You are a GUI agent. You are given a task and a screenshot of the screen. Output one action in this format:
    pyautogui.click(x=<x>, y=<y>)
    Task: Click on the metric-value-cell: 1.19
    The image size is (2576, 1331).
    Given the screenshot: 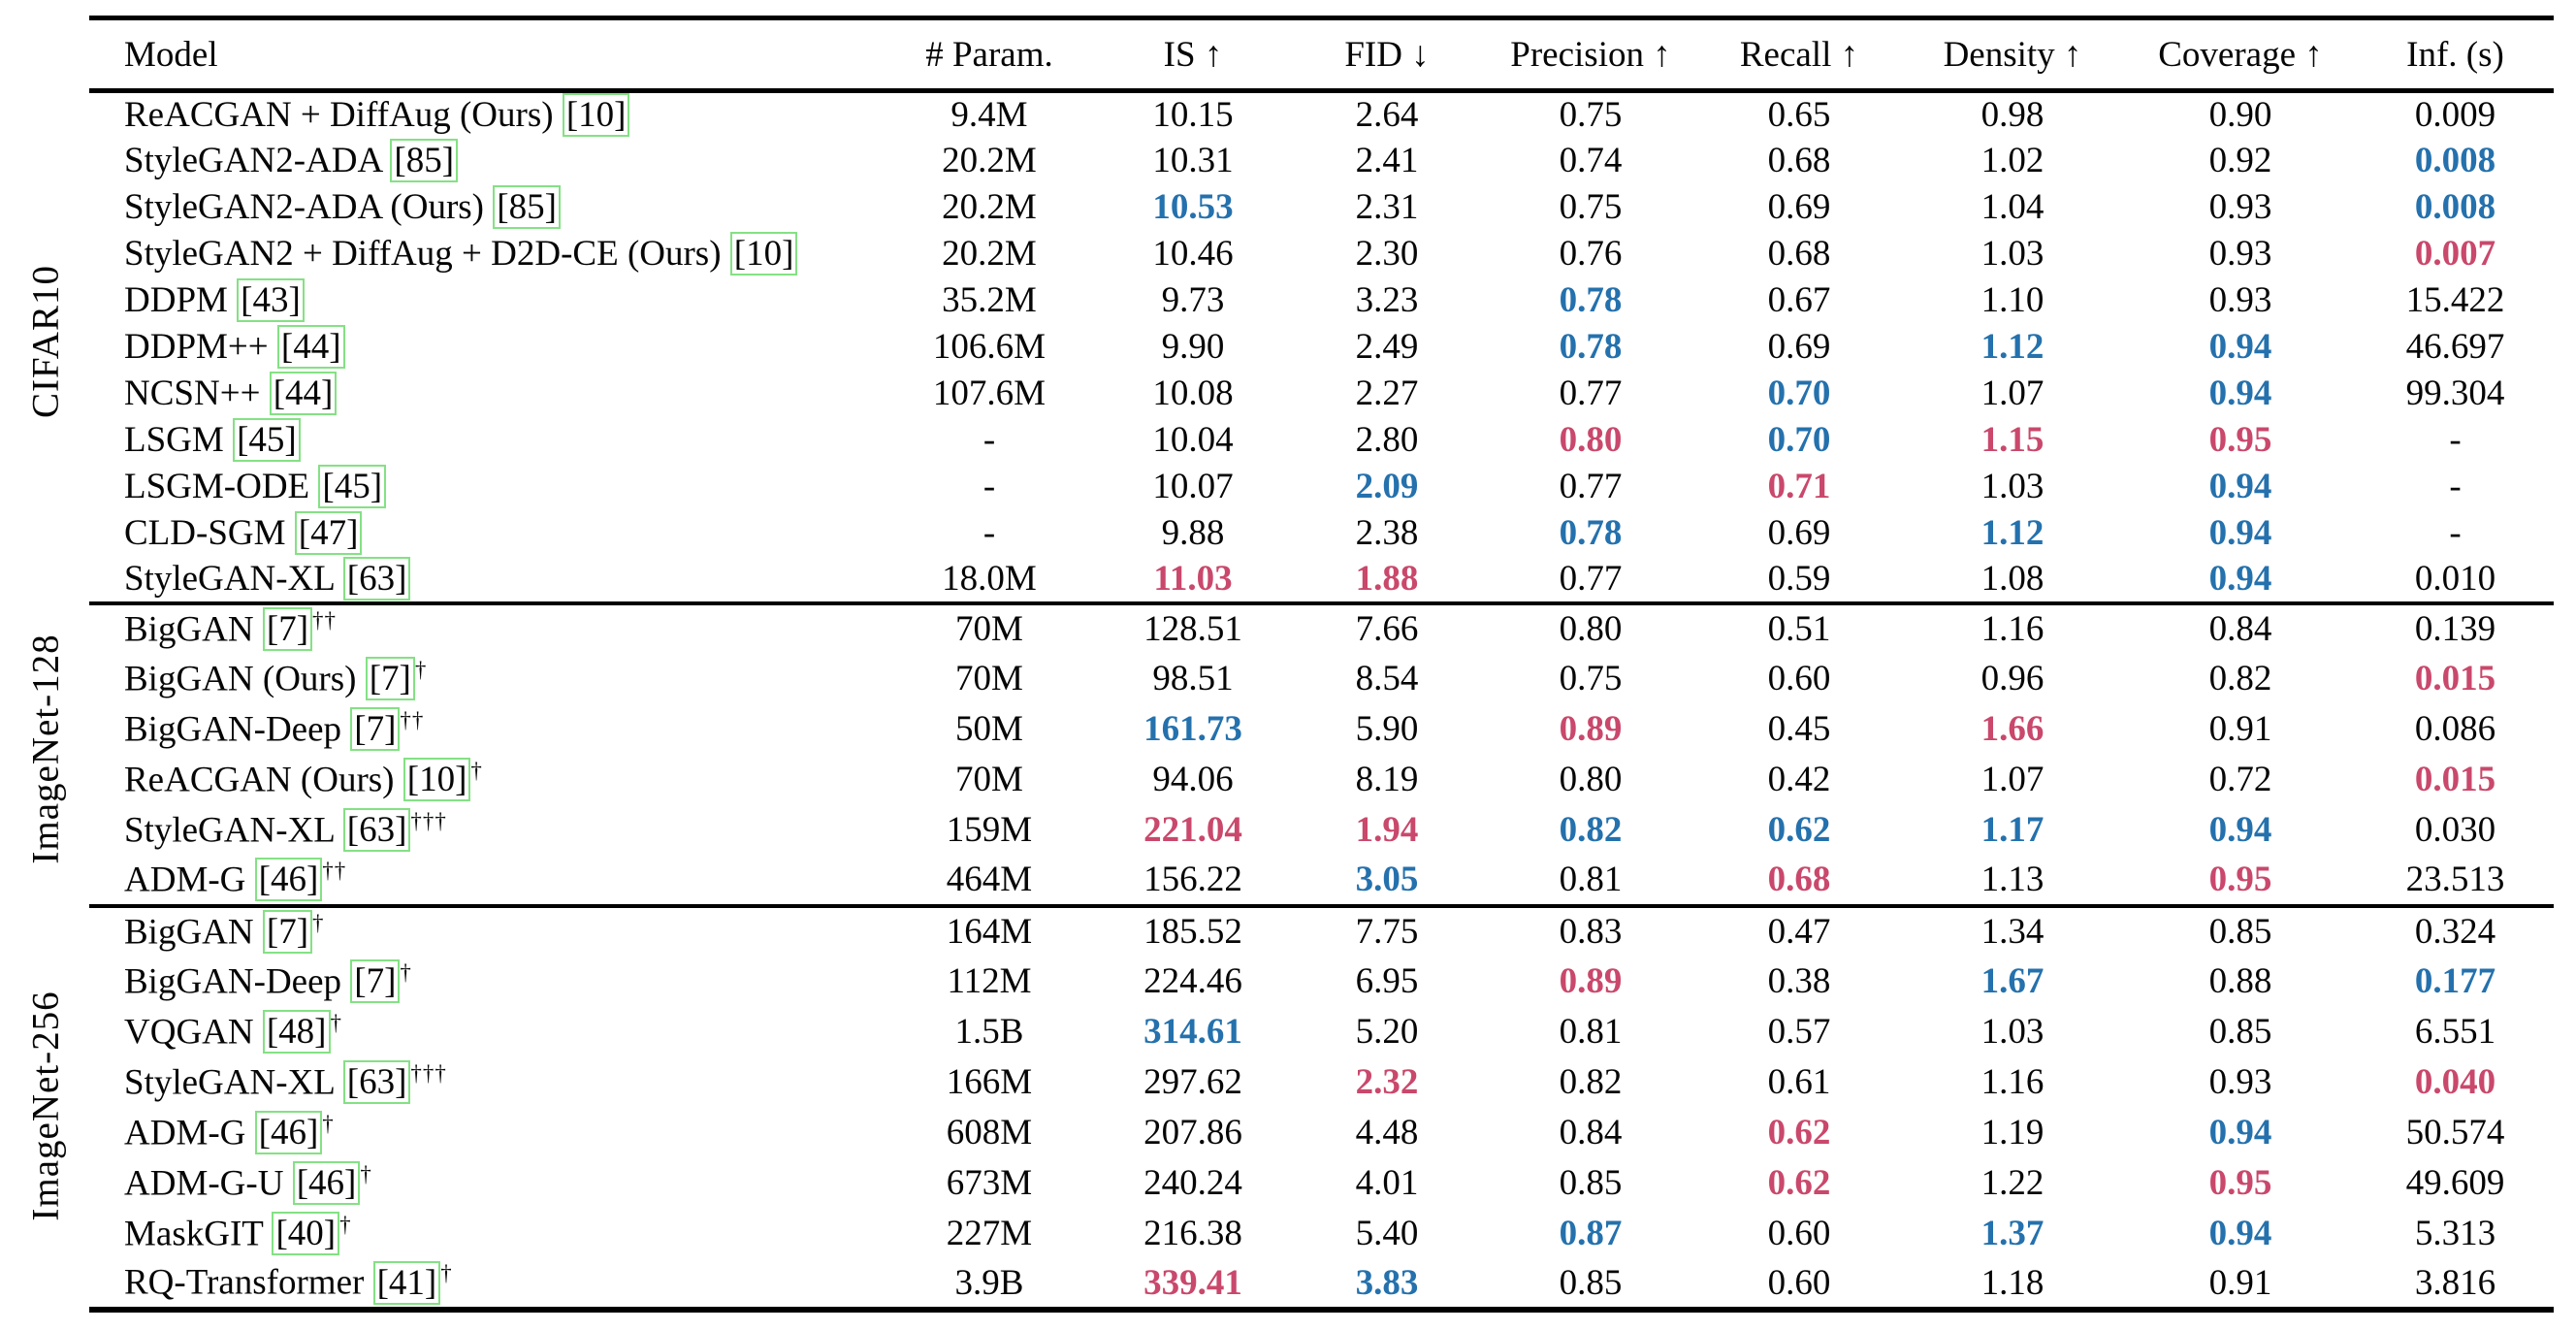 What is the action you would take?
    pyautogui.click(x=2012, y=1132)
    